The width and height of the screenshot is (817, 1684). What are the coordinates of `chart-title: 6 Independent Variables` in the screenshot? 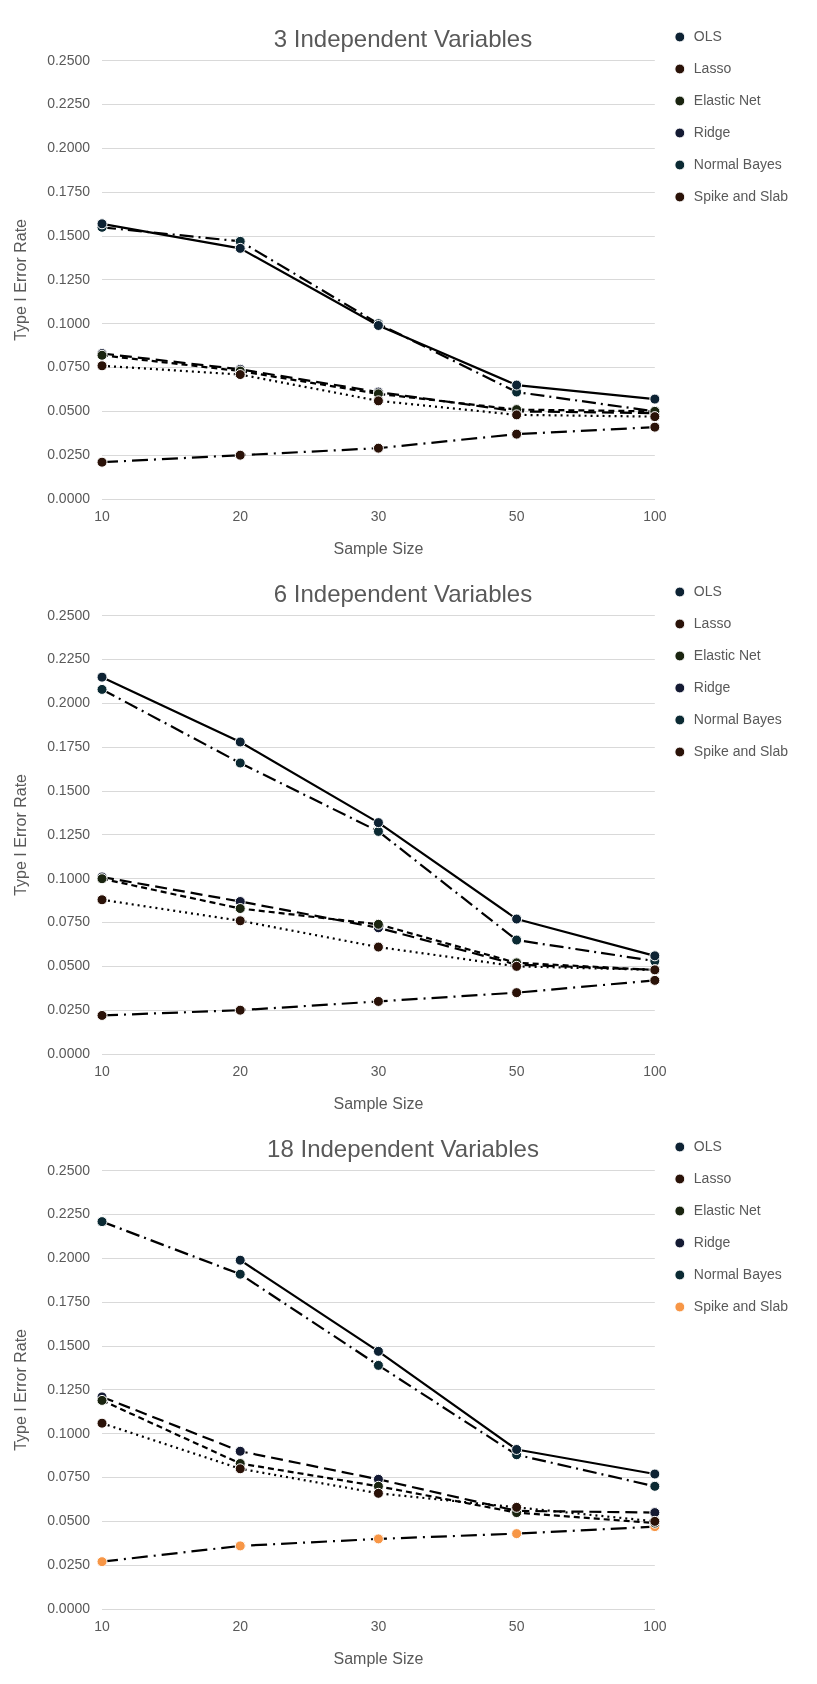 It's located at (403, 594).